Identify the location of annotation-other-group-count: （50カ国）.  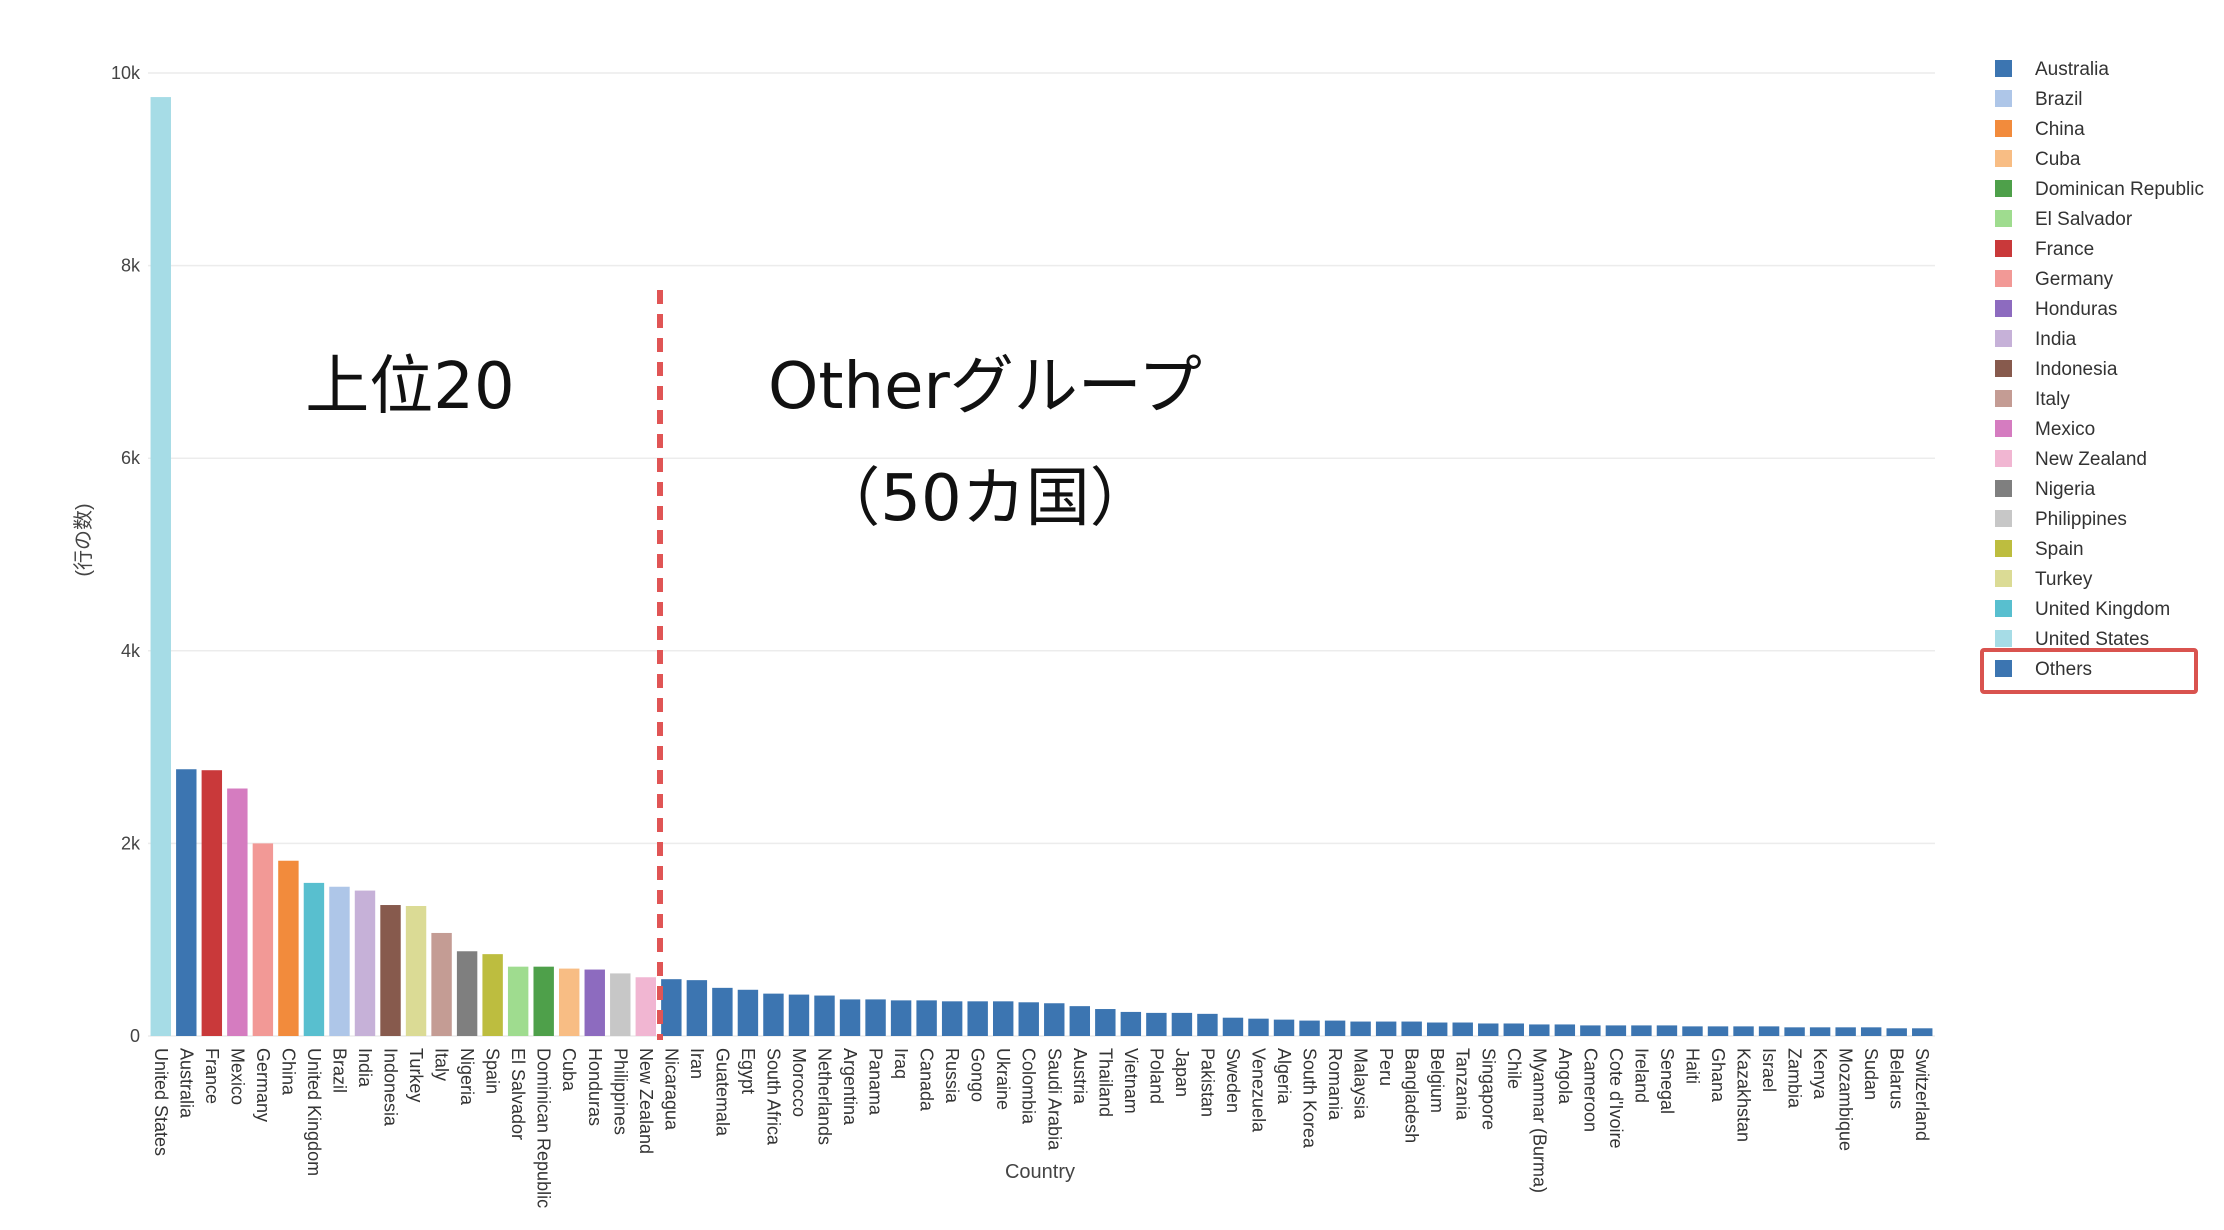
(984, 499).